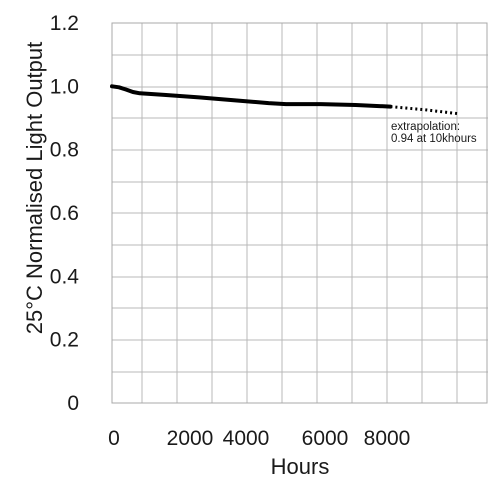  What do you see at coordinates (64, 86) in the screenshot?
I see `y-tick-label: 1.0` at bounding box center [64, 86].